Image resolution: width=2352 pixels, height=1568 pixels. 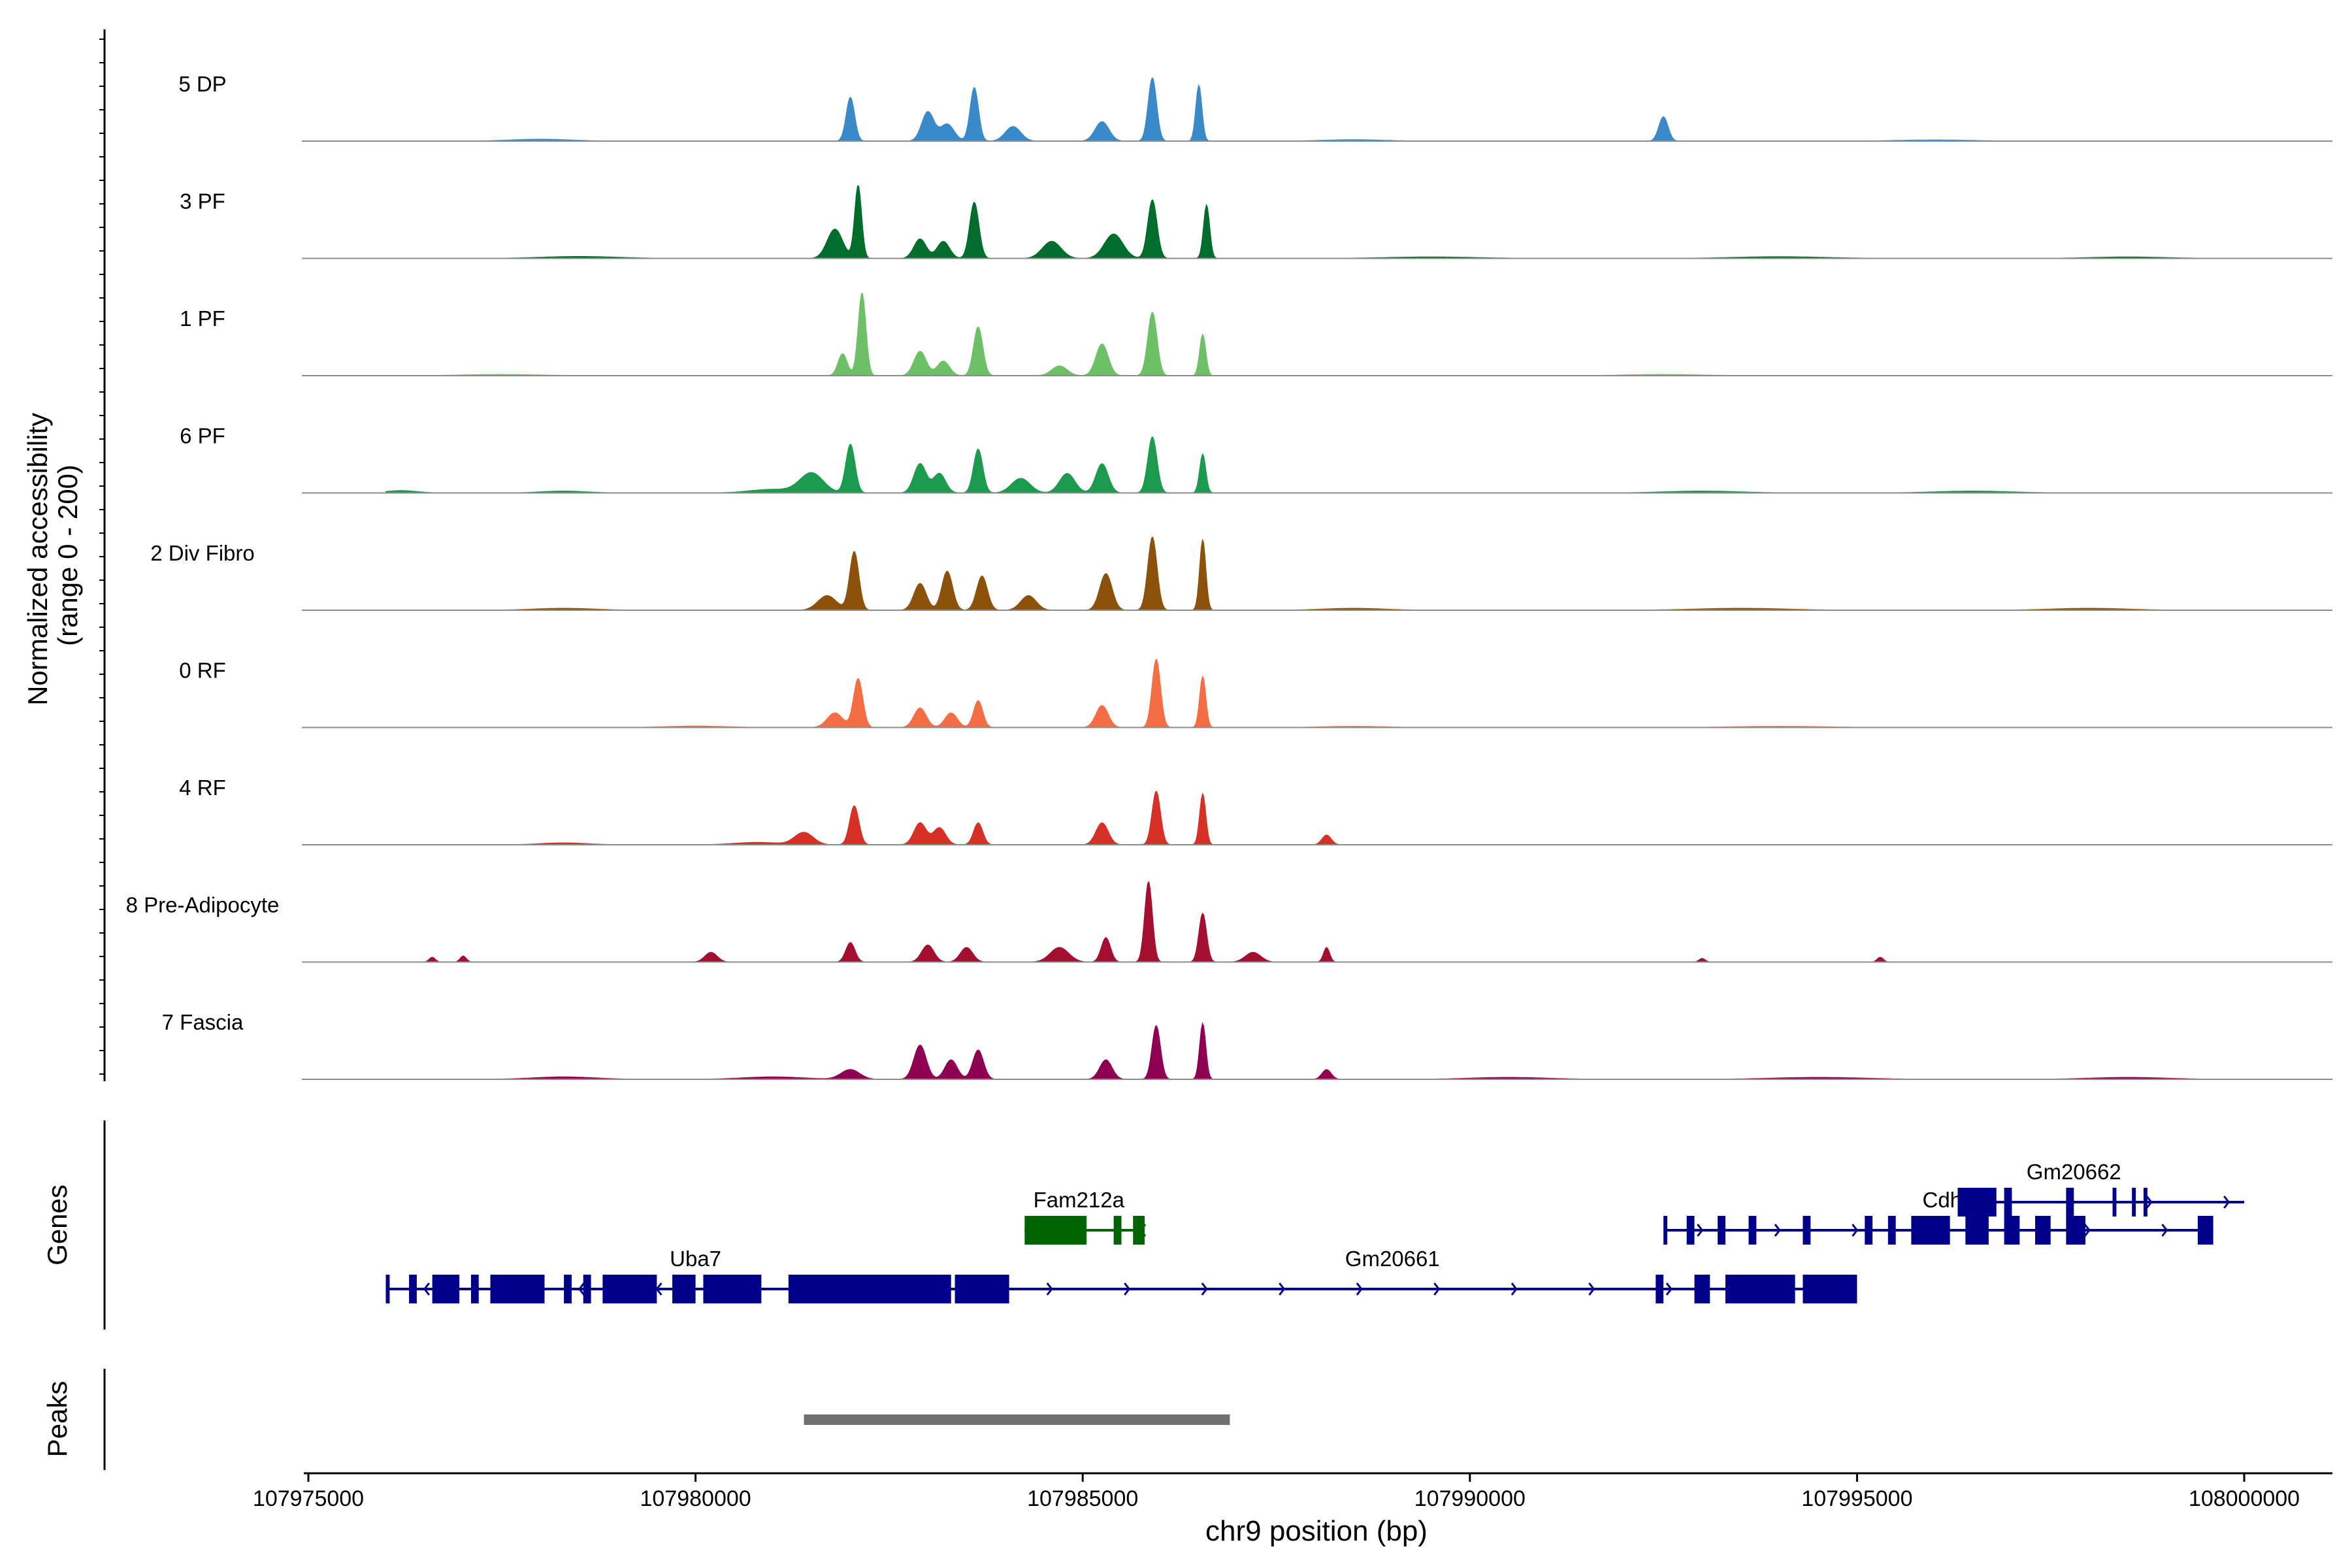 I want to click on peak-bars, so click(x=1017, y=1419).